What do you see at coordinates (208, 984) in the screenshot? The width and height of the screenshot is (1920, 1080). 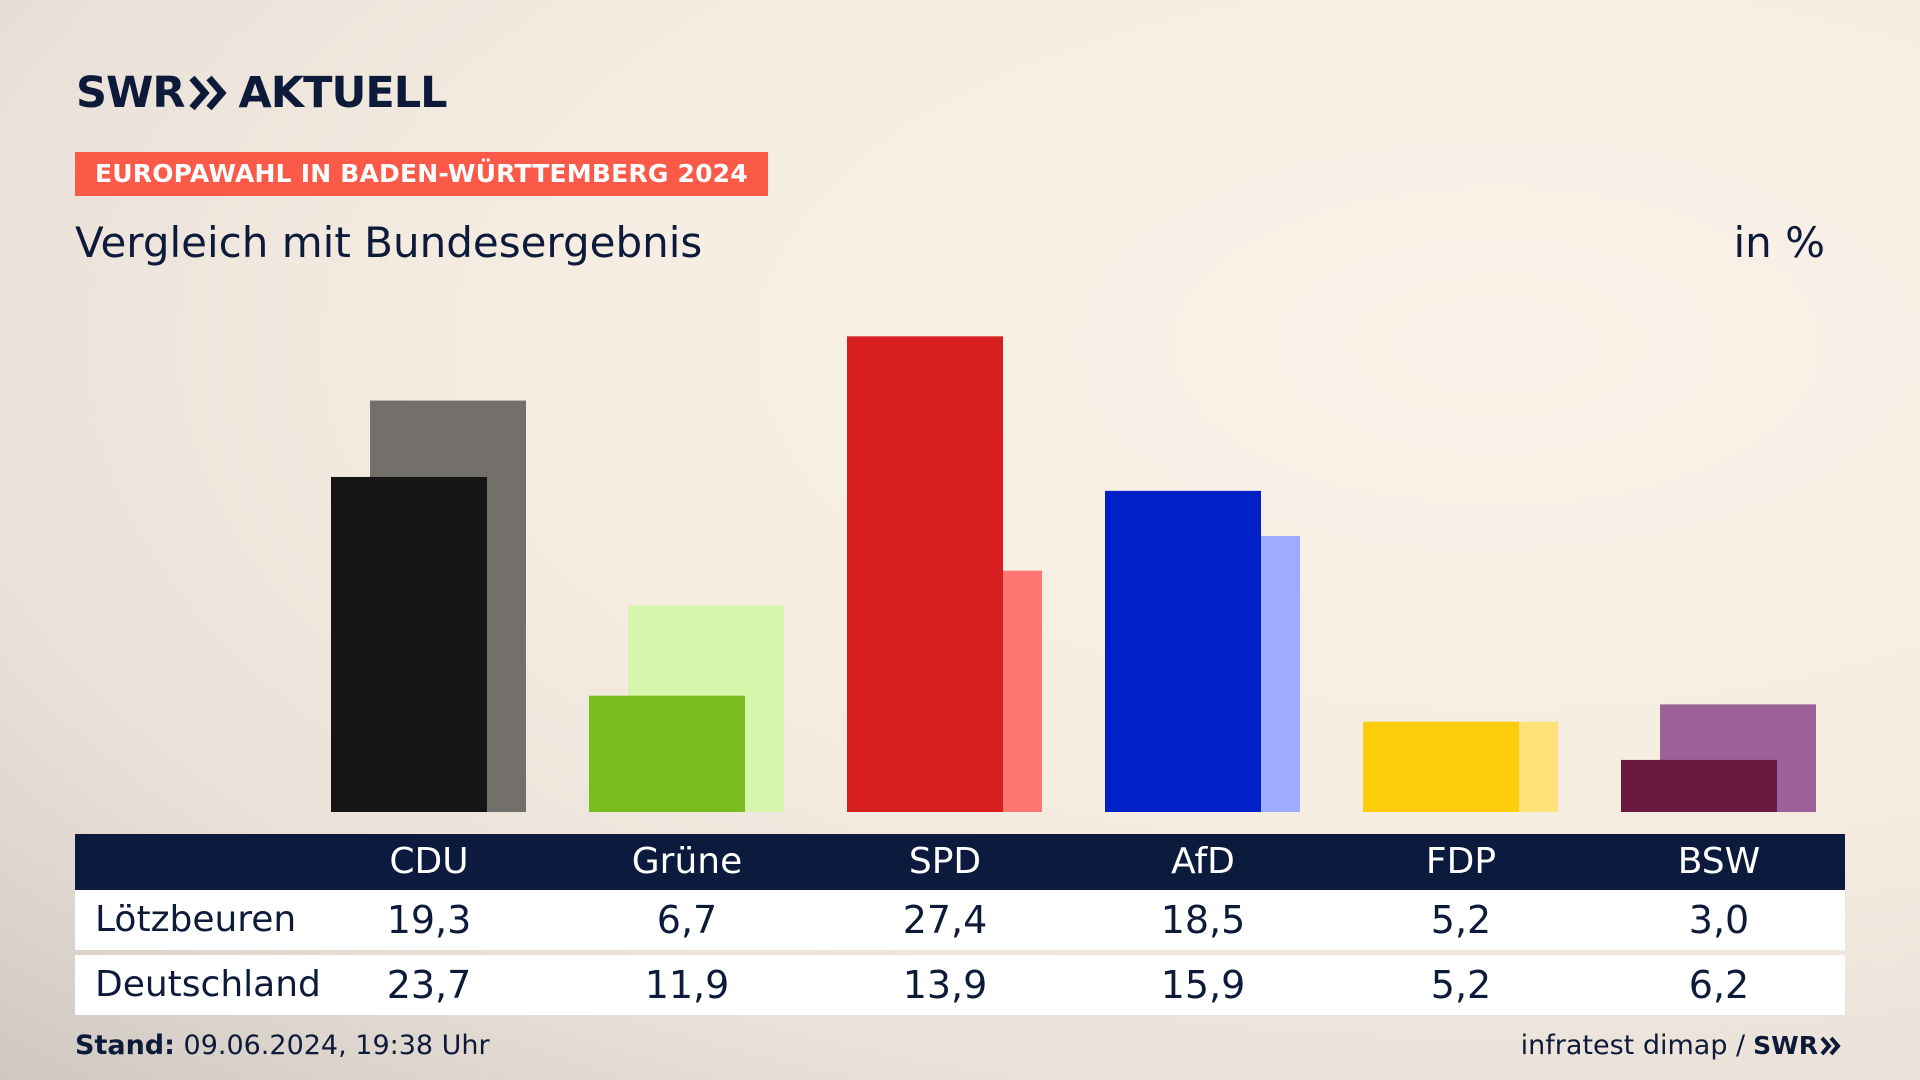 I see `row-label-deutschland: Deutschland` at bounding box center [208, 984].